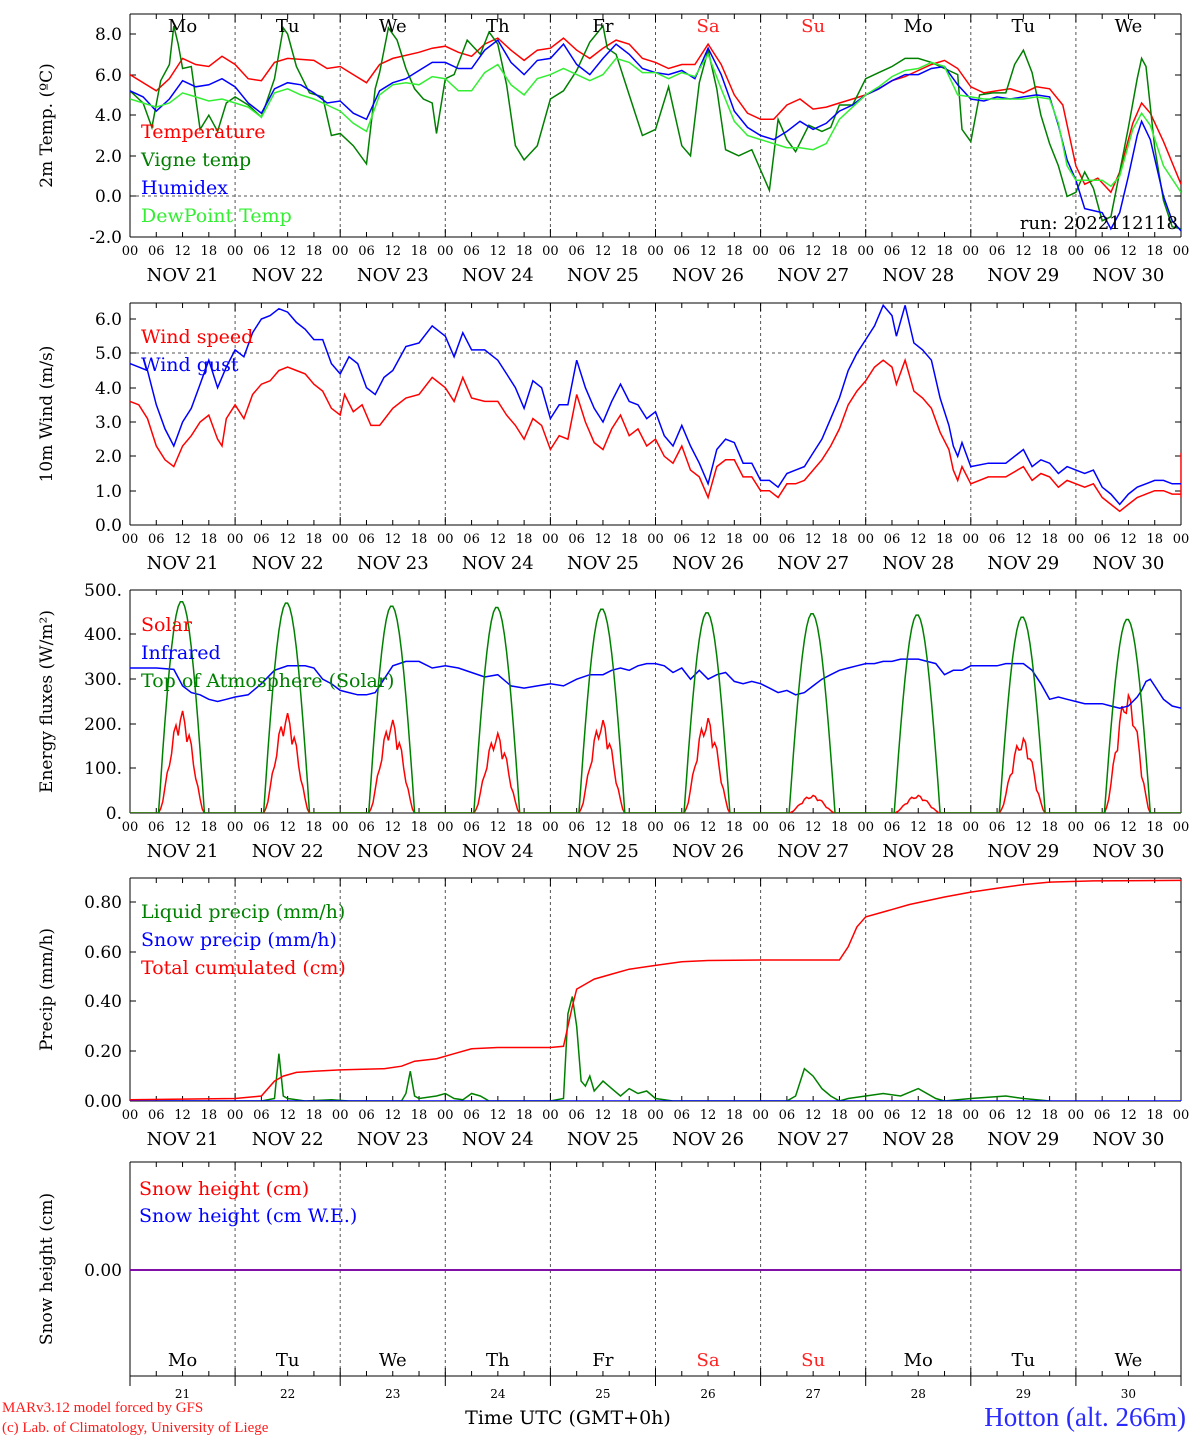 The width and height of the screenshot is (1194, 1445). What do you see at coordinates (1085, 1417) in the screenshot?
I see `station-title: Hotton (alt. 266m)` at bounding box center [1085, 1417].